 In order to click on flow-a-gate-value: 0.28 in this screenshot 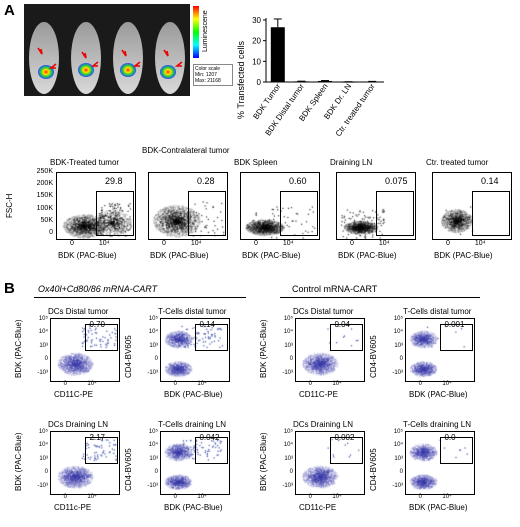, I will do `click(206, 181)`.